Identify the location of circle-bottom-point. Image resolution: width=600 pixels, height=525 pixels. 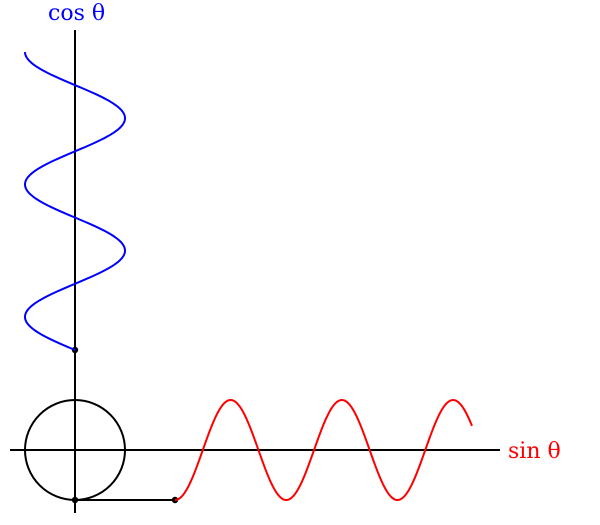
(75, 500).